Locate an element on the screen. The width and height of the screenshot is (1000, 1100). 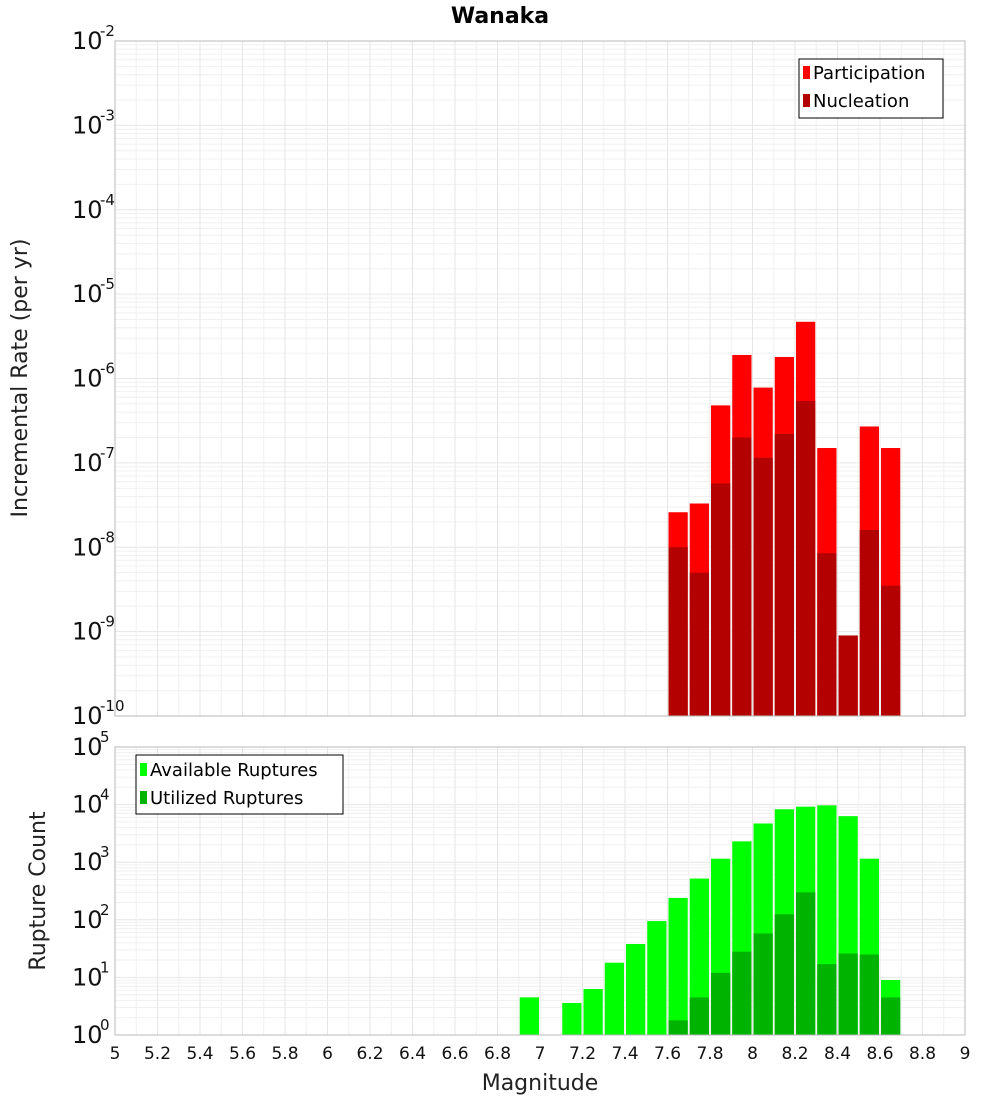
rate-y-tick-label: 10⁻⁷ is located at coordinates (93, 460).